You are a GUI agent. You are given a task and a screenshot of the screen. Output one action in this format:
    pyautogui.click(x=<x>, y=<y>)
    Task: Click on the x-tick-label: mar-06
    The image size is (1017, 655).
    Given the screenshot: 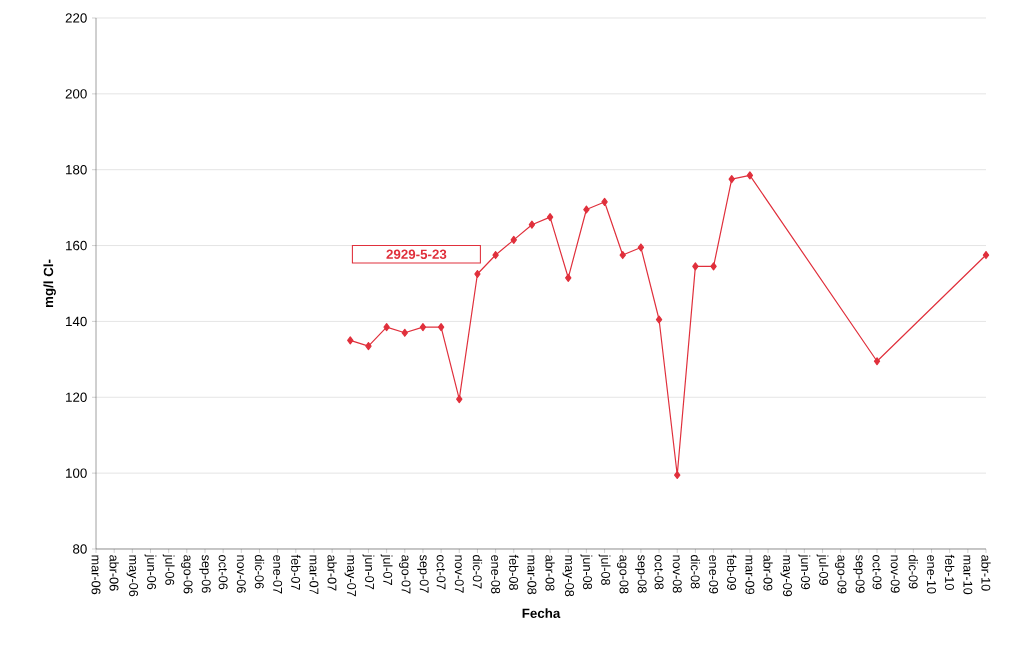 What is the action you would take?
    pyautogui.click(x=96, y=575)
    